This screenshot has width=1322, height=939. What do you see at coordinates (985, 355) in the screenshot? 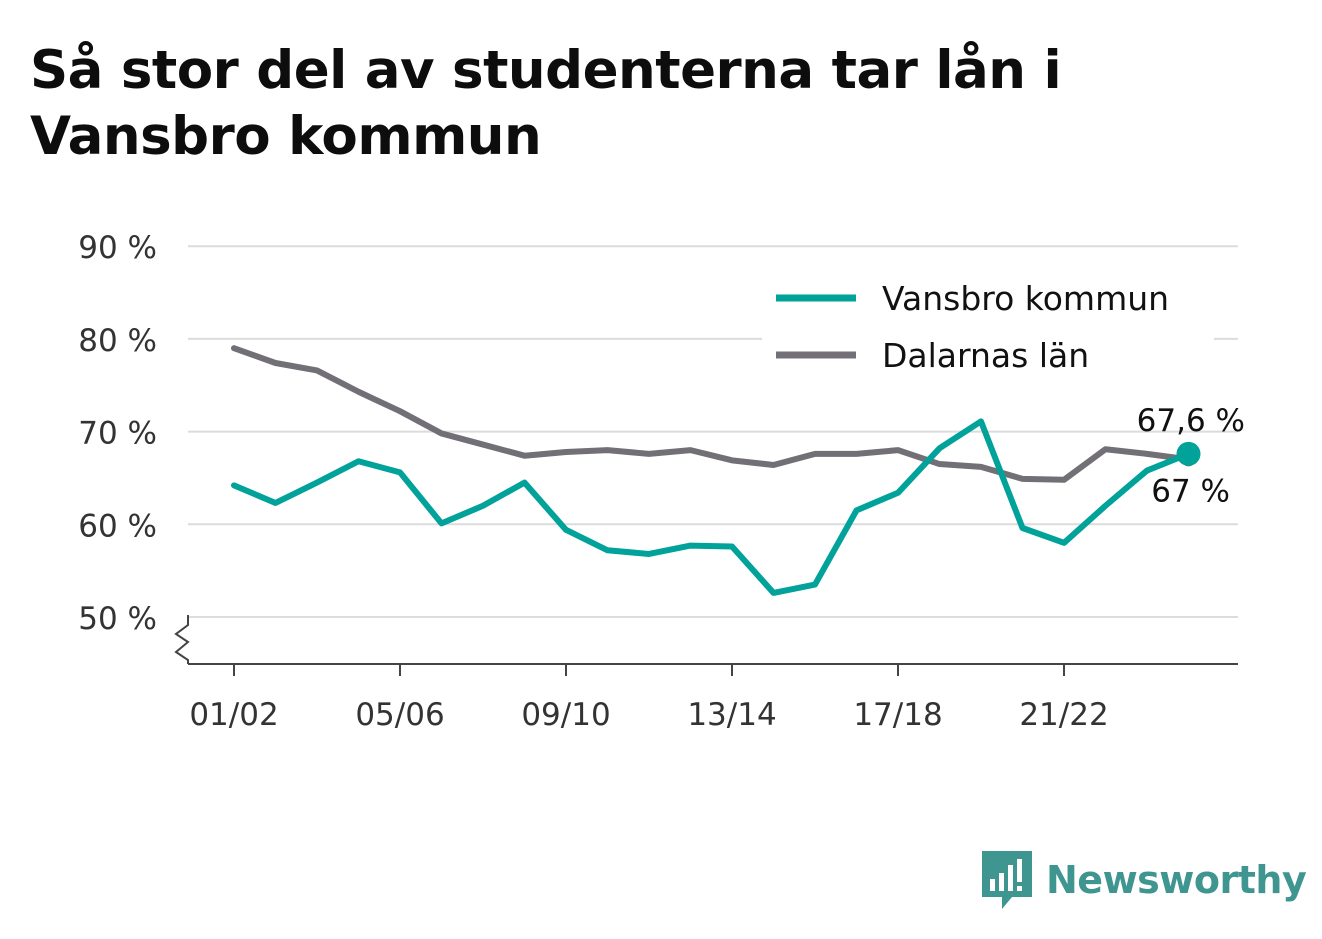
I see `legend-label: Dalarnas län` at bounding box center [985, 355].